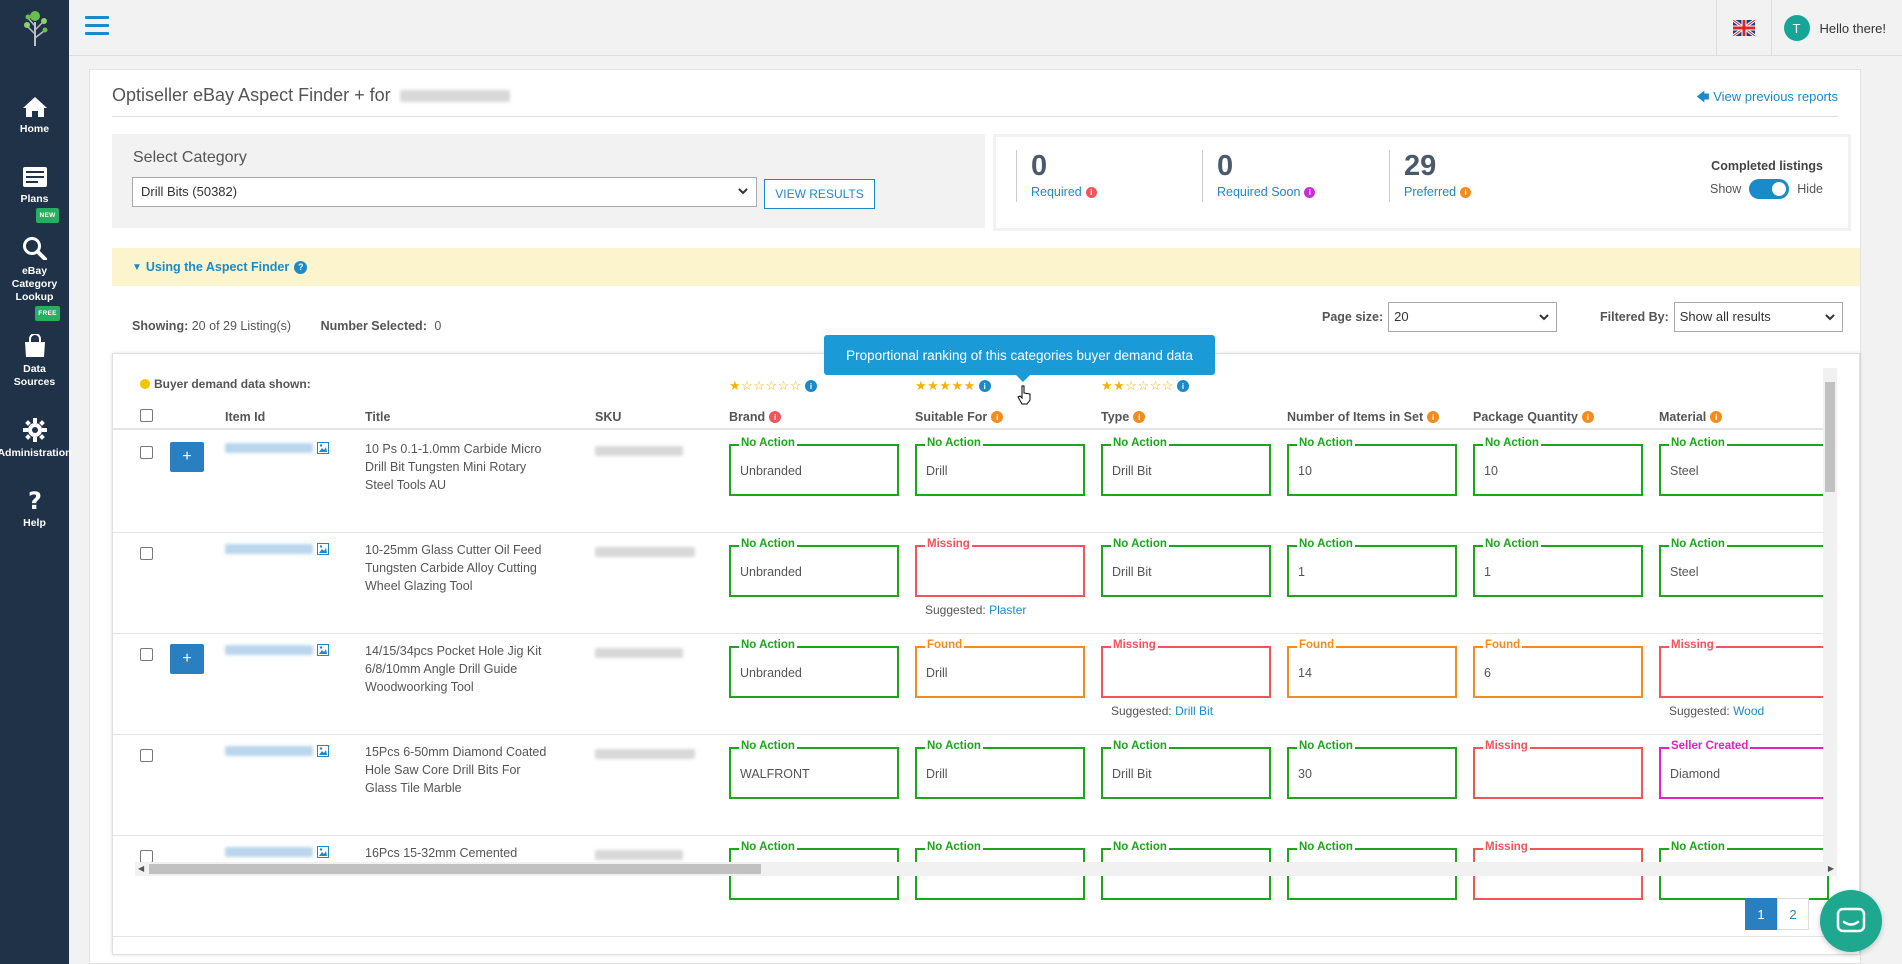 The width and height of the screenshot is (1902, 964). I want to click on sidebar-item-label: Data Sources, so click(34, 375).